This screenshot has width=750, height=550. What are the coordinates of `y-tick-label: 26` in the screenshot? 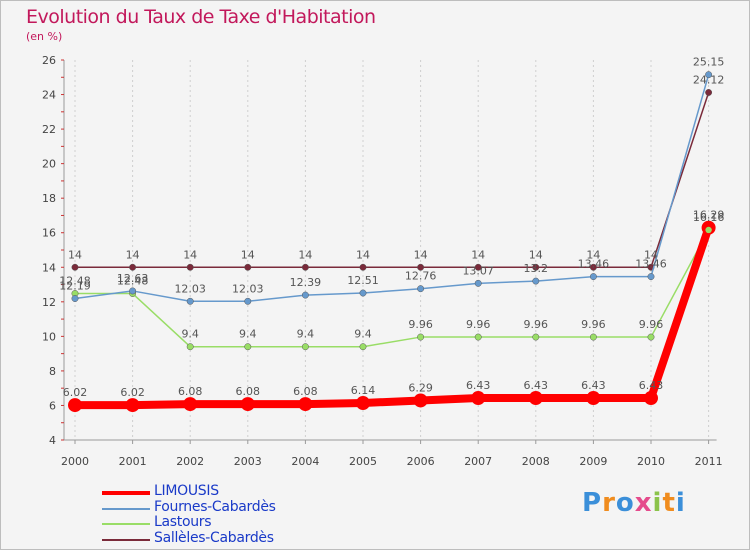 It's located at (49, 60).